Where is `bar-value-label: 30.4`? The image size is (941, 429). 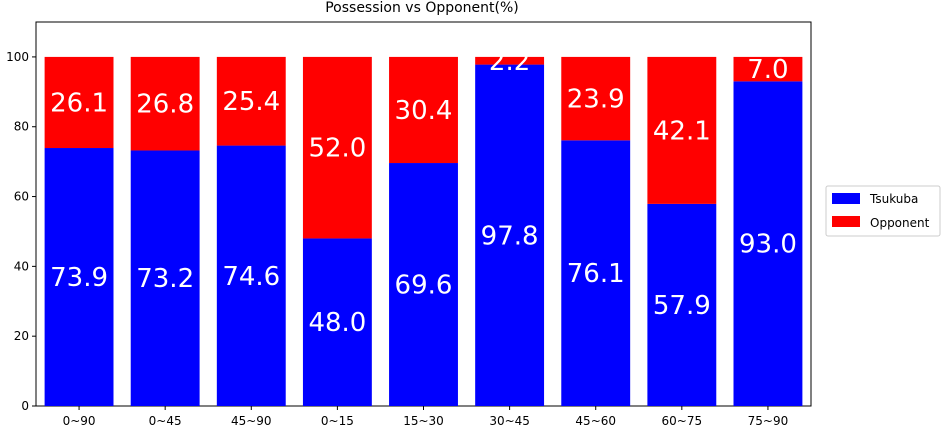
bar-value-label: 30.4 is located at coordinates (424, 111).